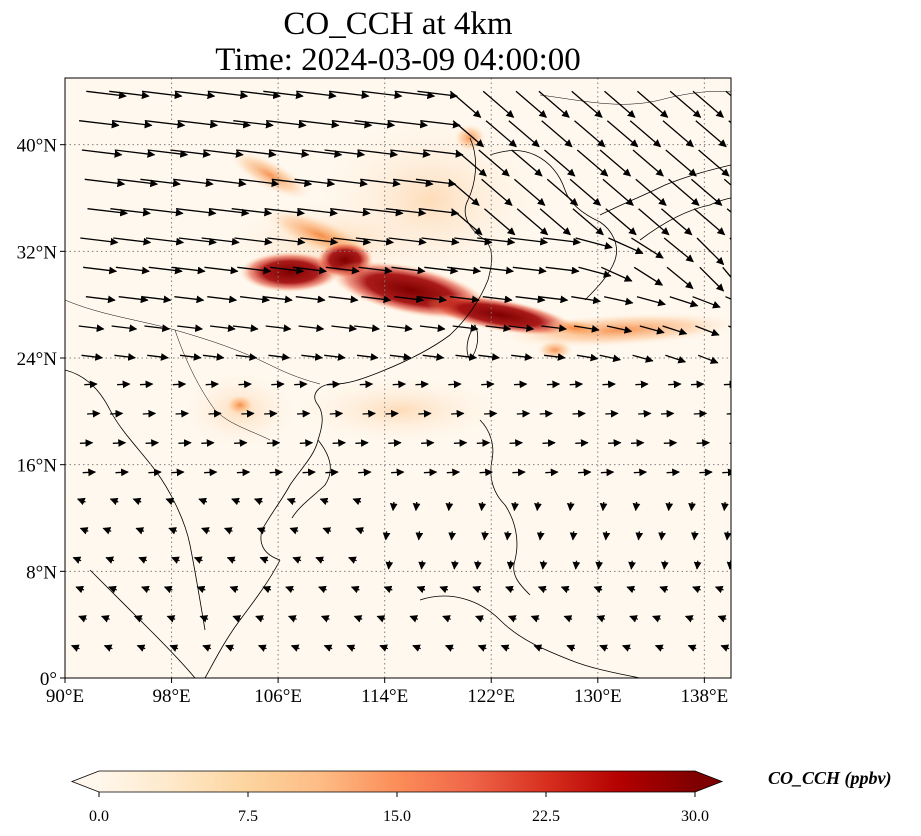 The height and width of the screenshot is (836, 921). I want to click on plume-northwest-band, so click(270, 175).